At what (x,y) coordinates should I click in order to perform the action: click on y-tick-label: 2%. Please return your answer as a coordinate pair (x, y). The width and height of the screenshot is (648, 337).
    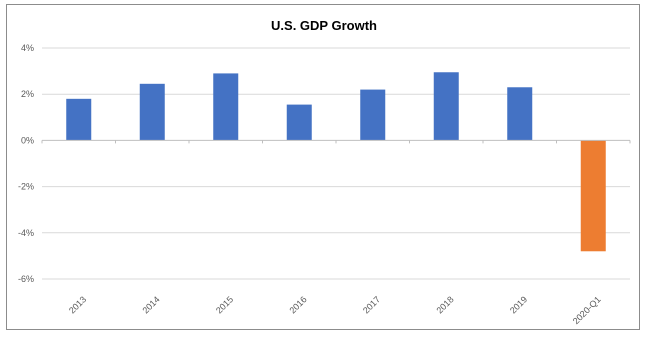
    Looking at the image, I should click on (27, 94).